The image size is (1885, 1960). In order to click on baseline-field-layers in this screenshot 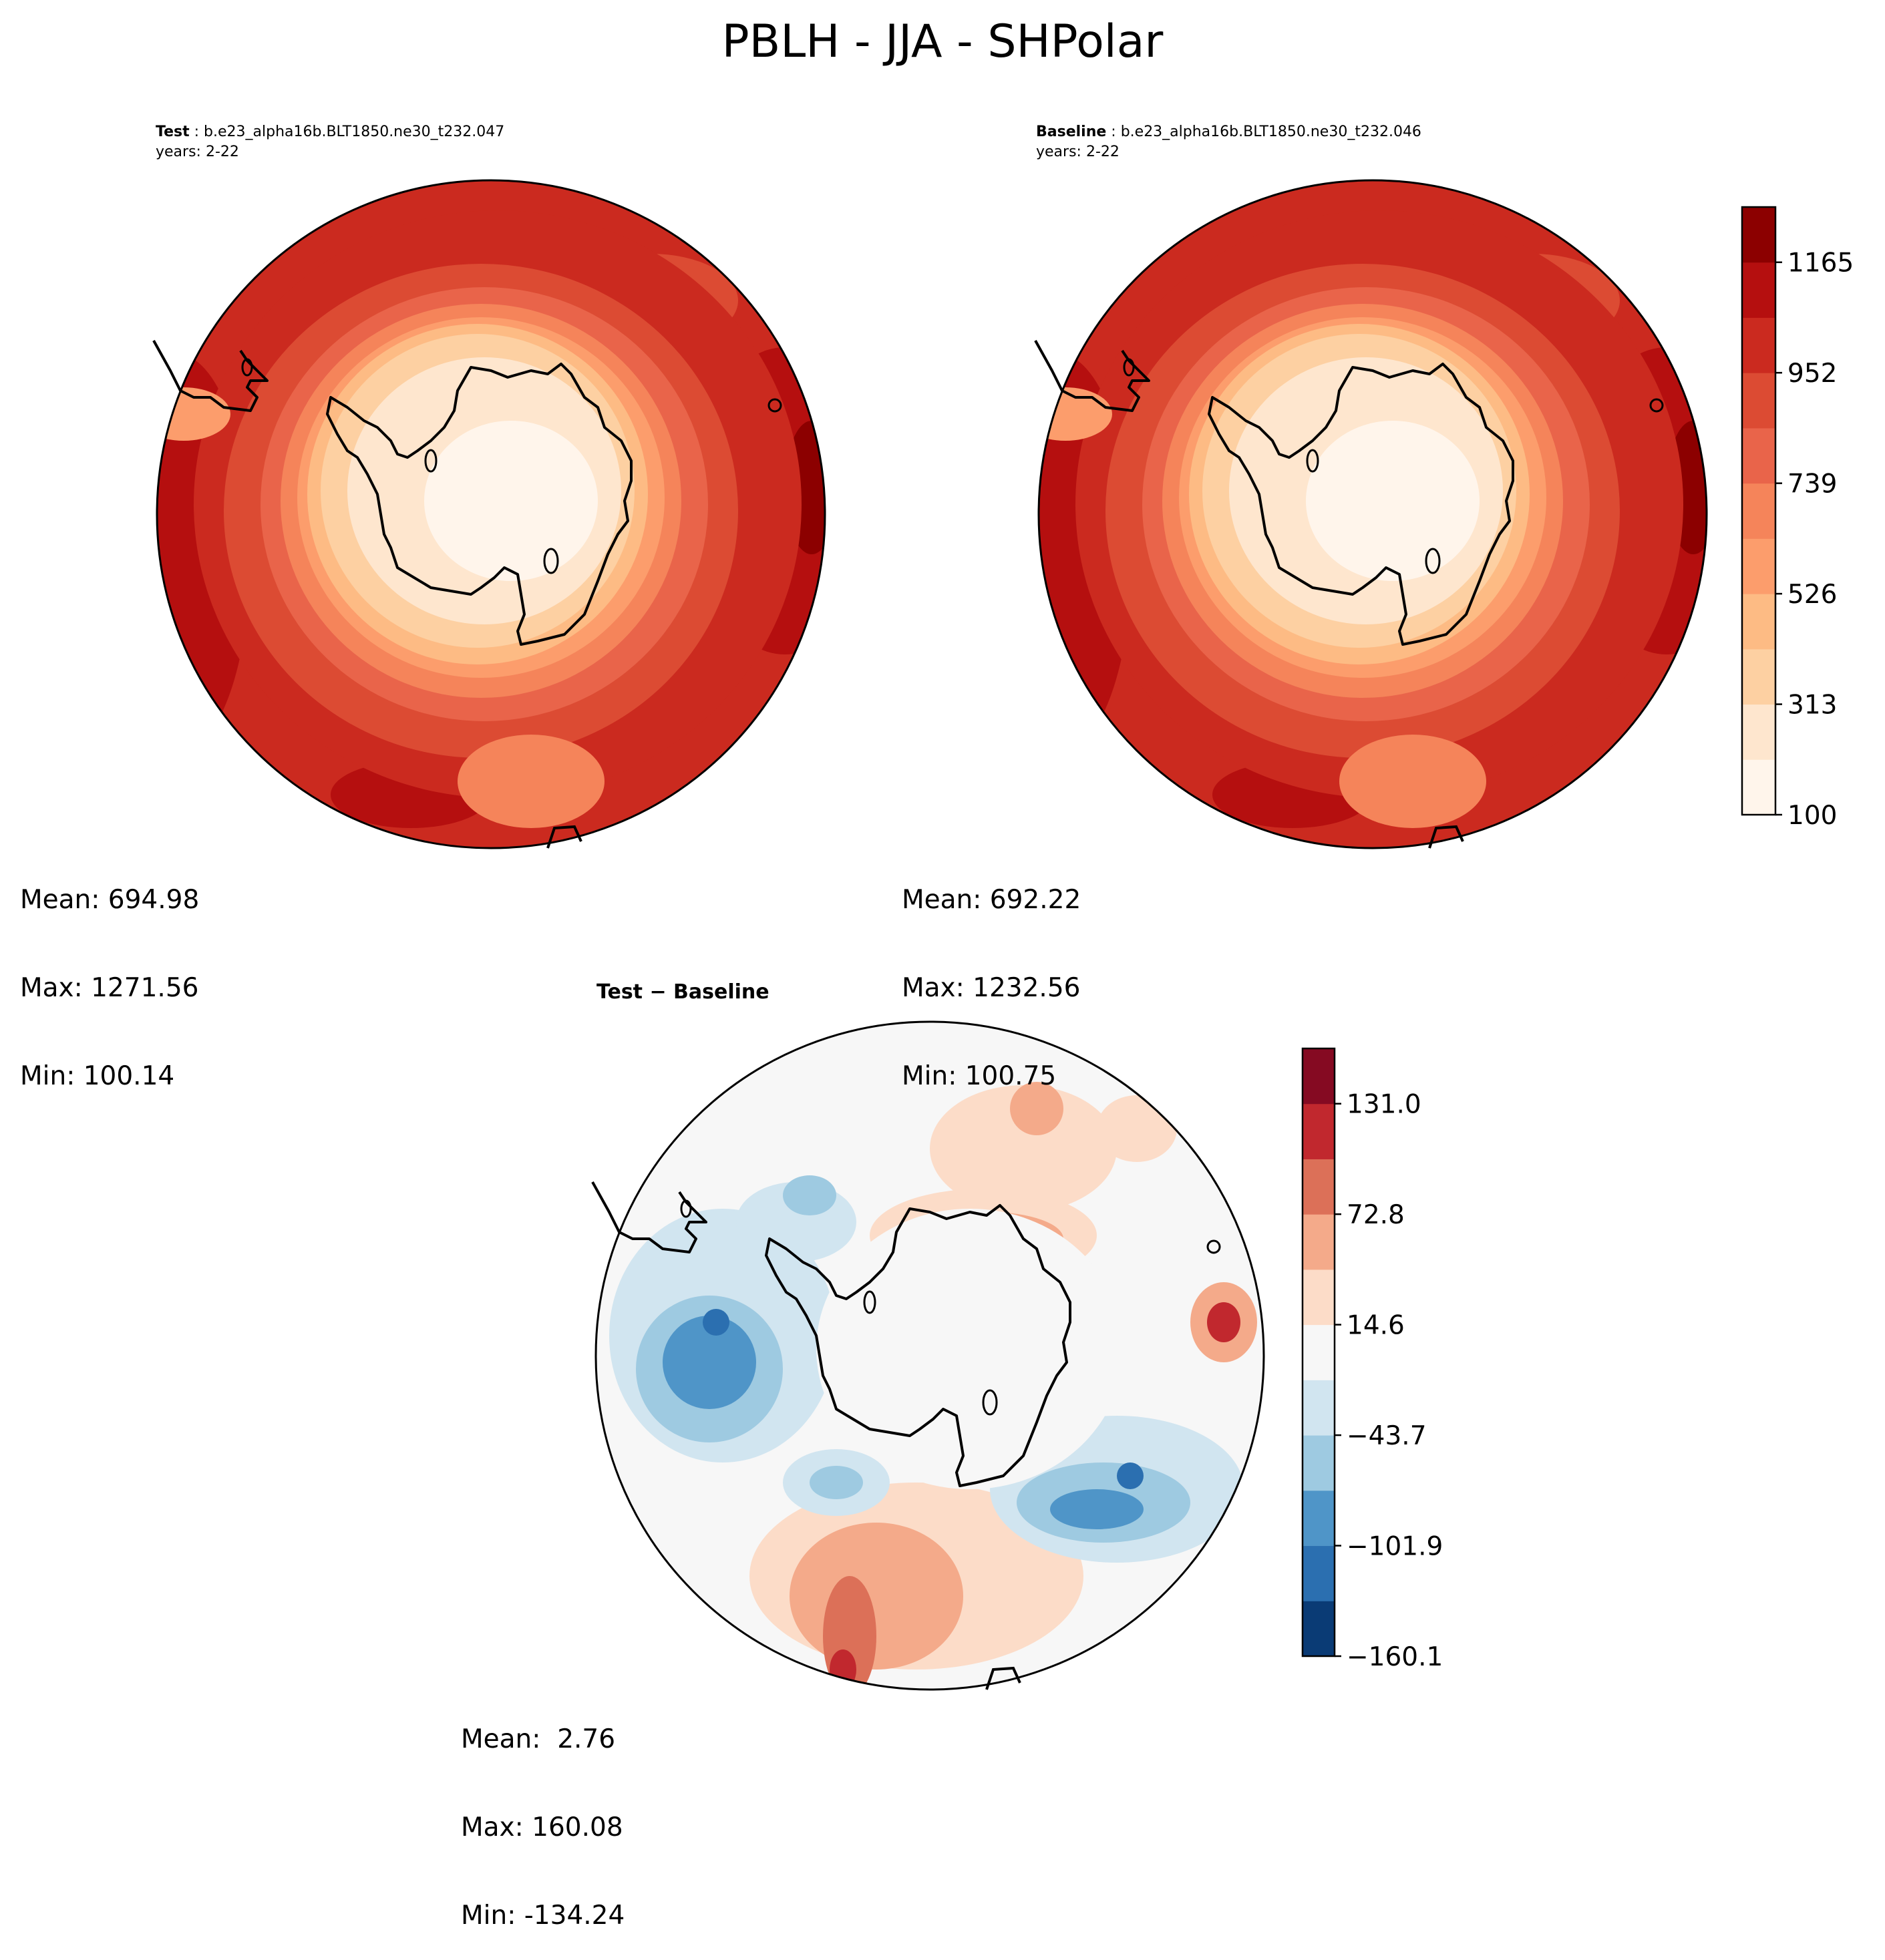, I will do `click(1373, 514)`.